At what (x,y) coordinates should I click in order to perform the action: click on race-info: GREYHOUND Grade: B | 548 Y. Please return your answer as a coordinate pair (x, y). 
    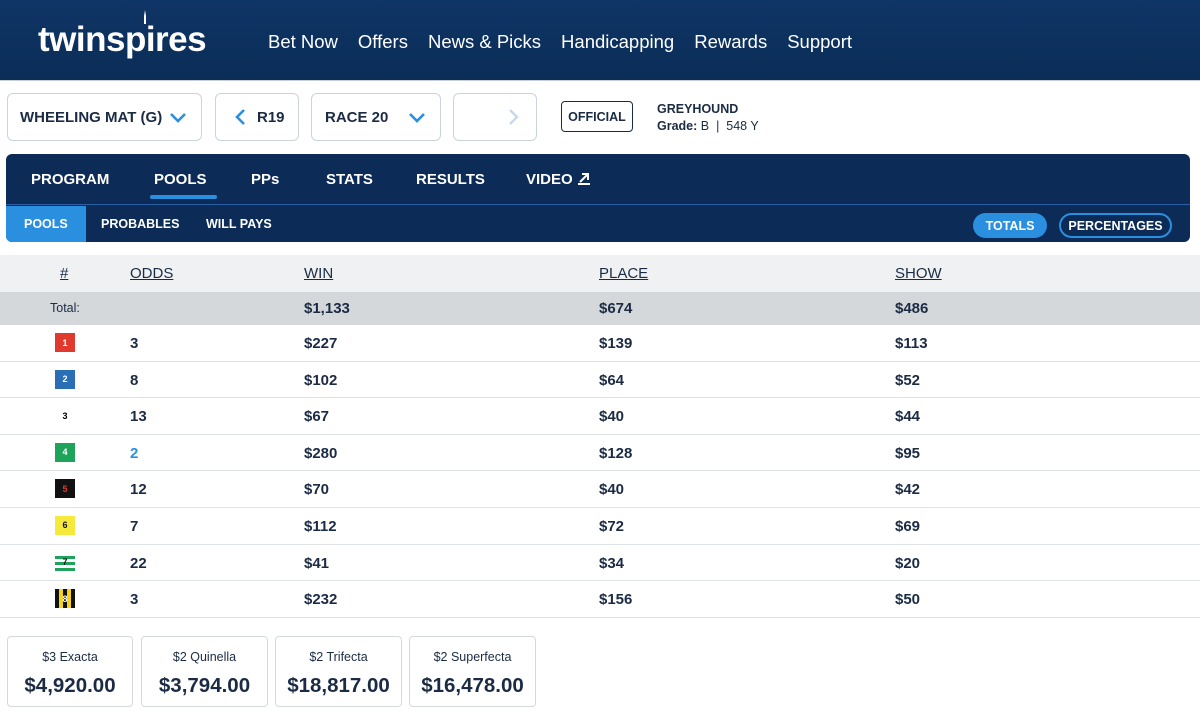
    Looking at the image, I should click on (708, 118).